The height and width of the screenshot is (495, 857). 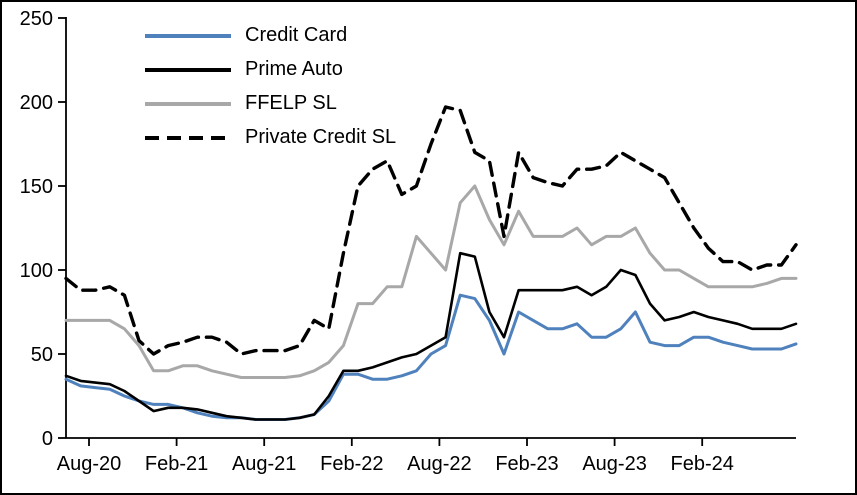 I want to click on legend-line-prime-auto, so click(x=188, y=69).